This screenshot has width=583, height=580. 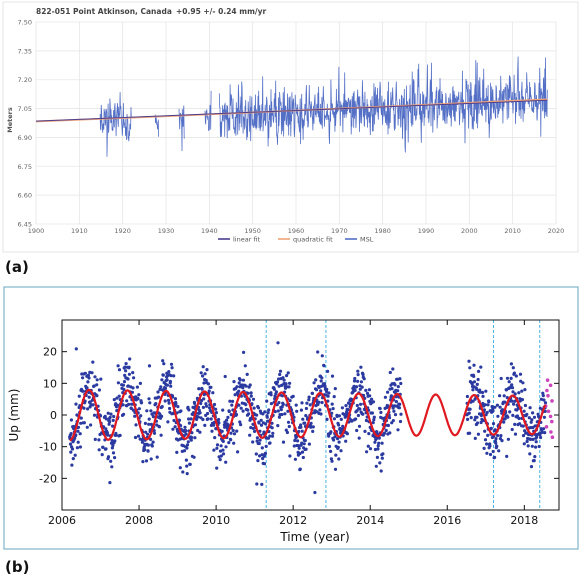 I want to click on chart-a-y-tick-label: 7.35, so click(x=25, y=51).